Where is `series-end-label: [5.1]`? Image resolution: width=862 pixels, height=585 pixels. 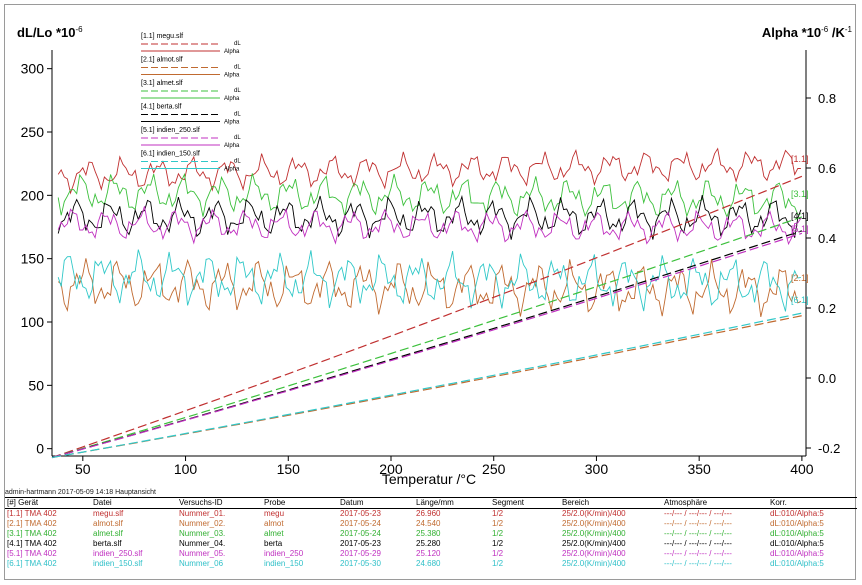
series-end-label: [5.1] is located at coordinates (800, 229).